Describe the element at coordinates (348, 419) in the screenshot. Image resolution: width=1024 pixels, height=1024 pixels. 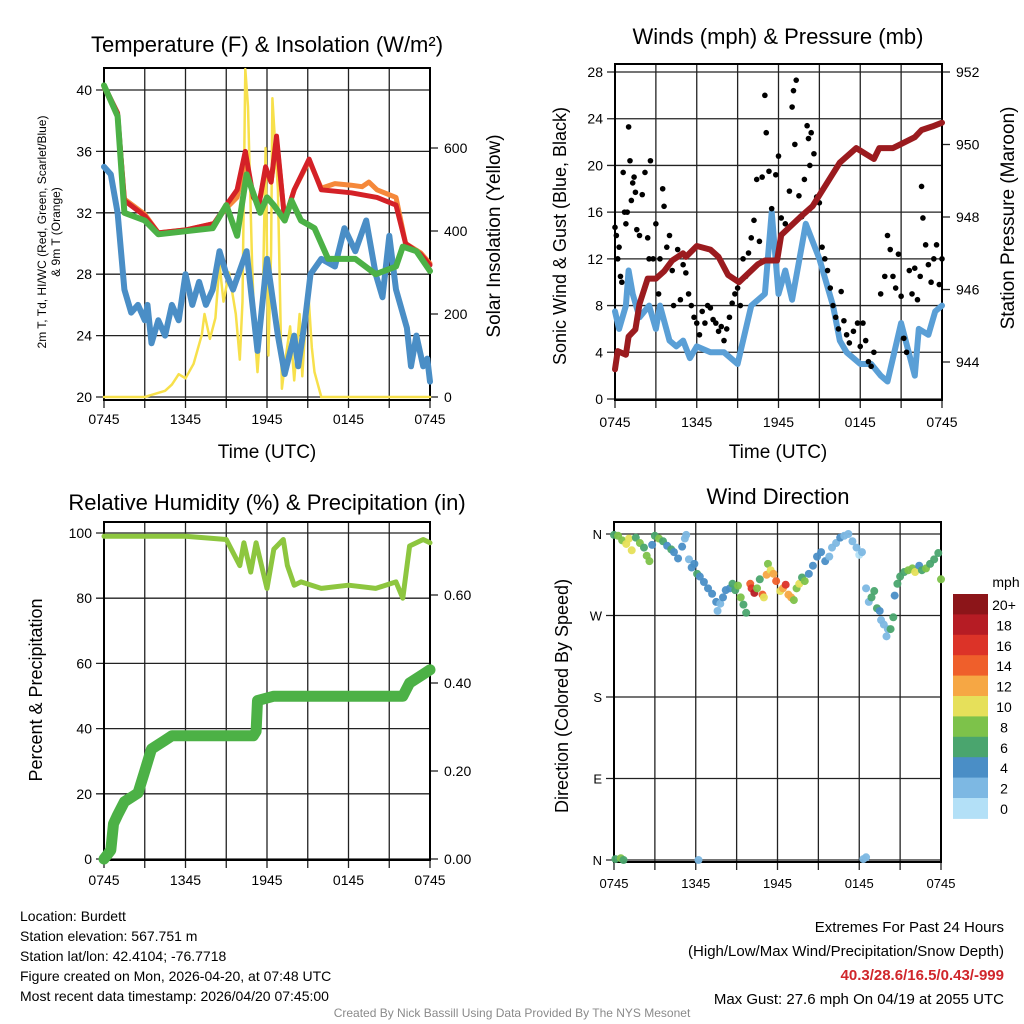
I see `x-tick-label: 0145` at that location.